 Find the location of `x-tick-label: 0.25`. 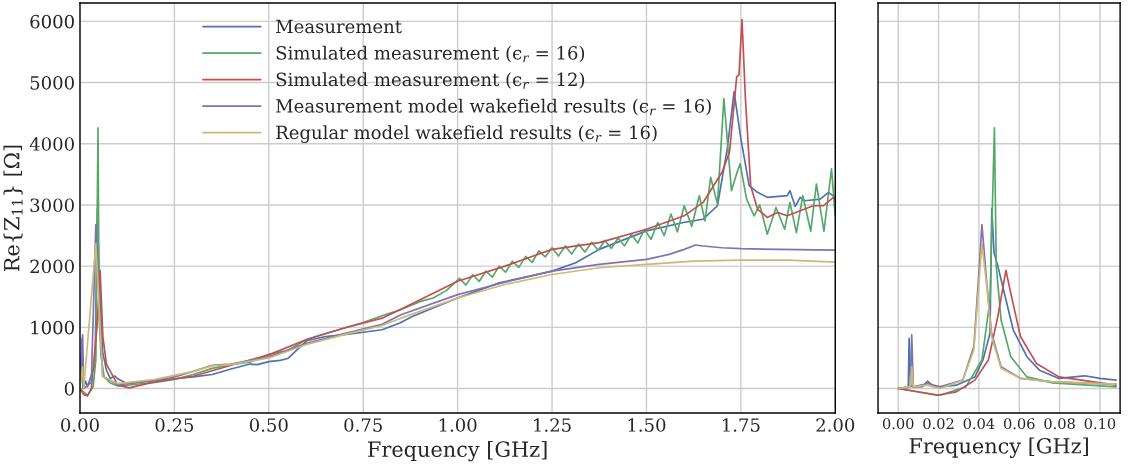

x-tick-label: 0.25 is located at coordinates (174, 425).